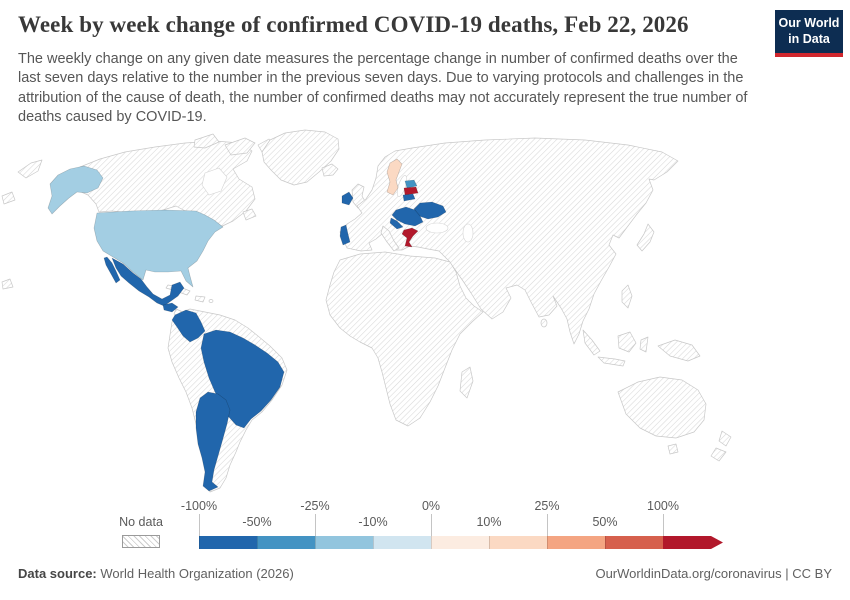 This screenshot has width=850, height=600. I want to click on black-sea, so click(437, 228).